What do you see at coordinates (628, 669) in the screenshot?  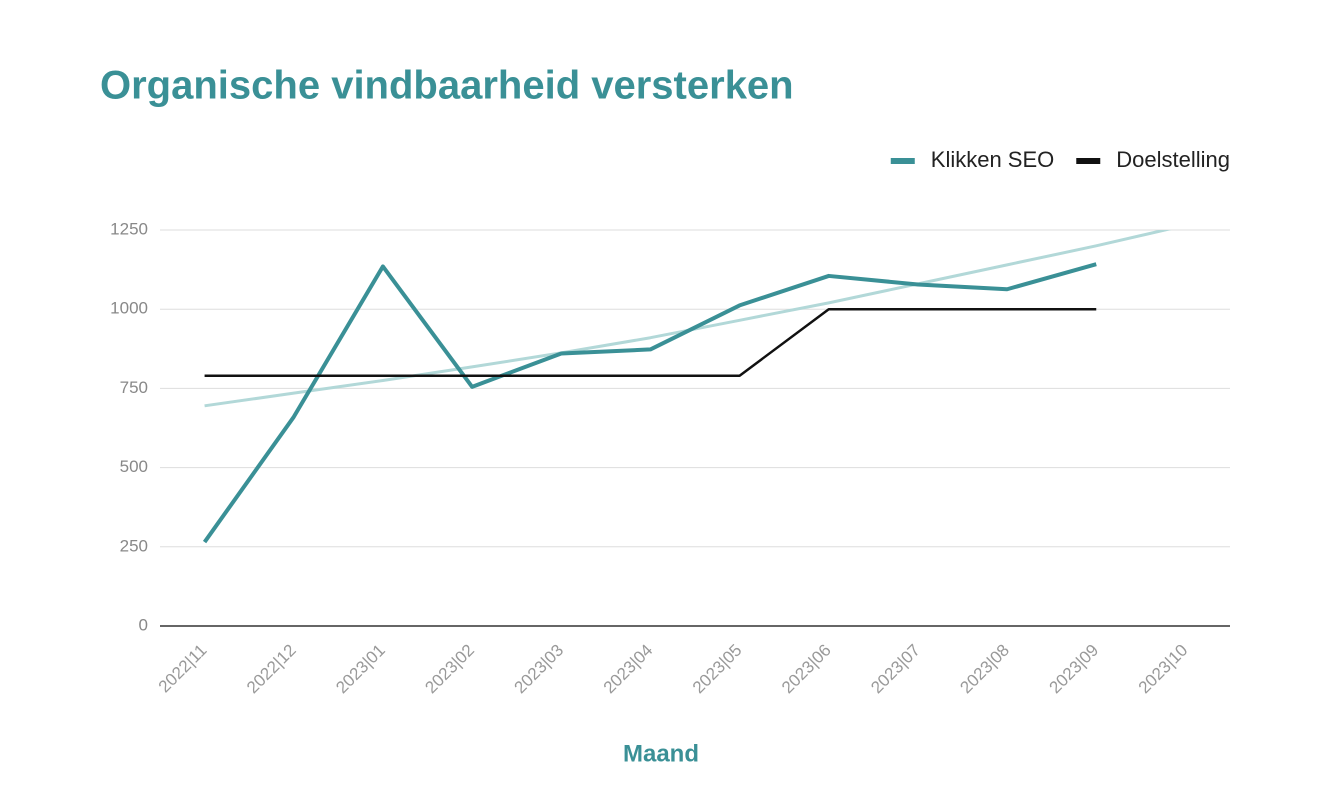 I see `x-tick-label: 2023|04` at bounding box center [628, 669].